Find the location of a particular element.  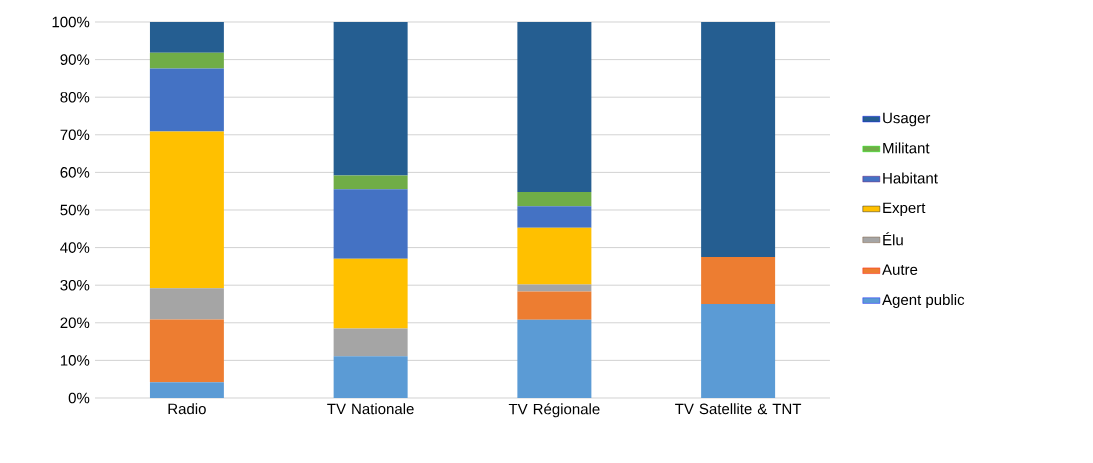

y-tick-label: 70% is located at coordinates (75, 135).